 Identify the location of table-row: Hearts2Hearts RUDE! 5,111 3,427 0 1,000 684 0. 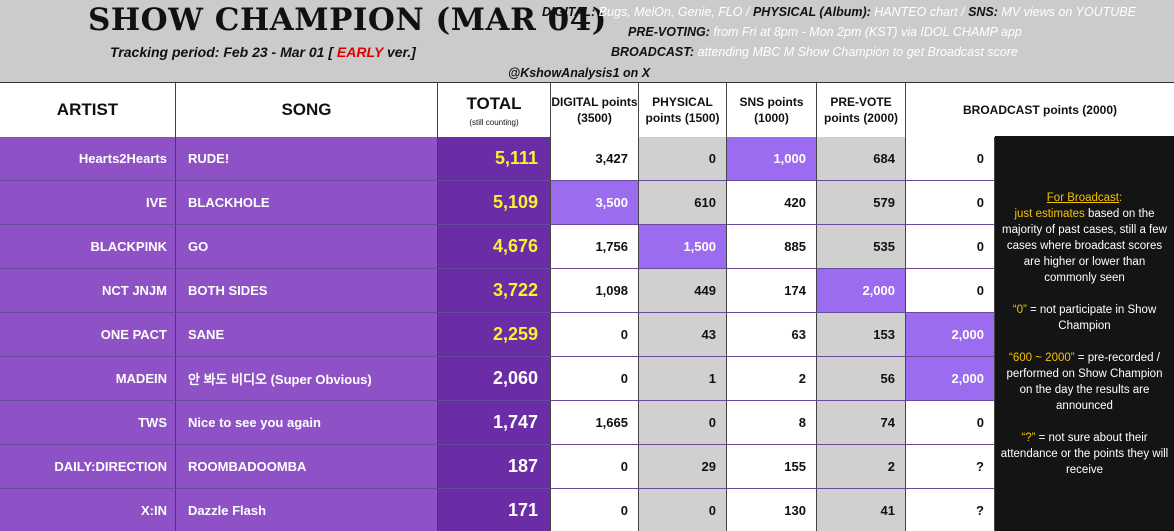
(587, 159).